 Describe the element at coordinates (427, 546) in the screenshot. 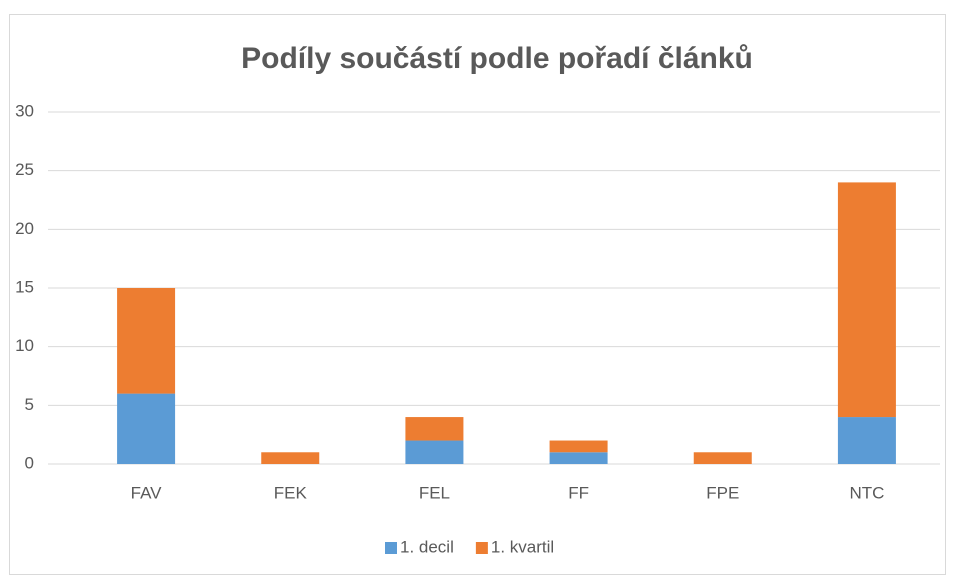

I see `legend-label: 1. decil` at that location.